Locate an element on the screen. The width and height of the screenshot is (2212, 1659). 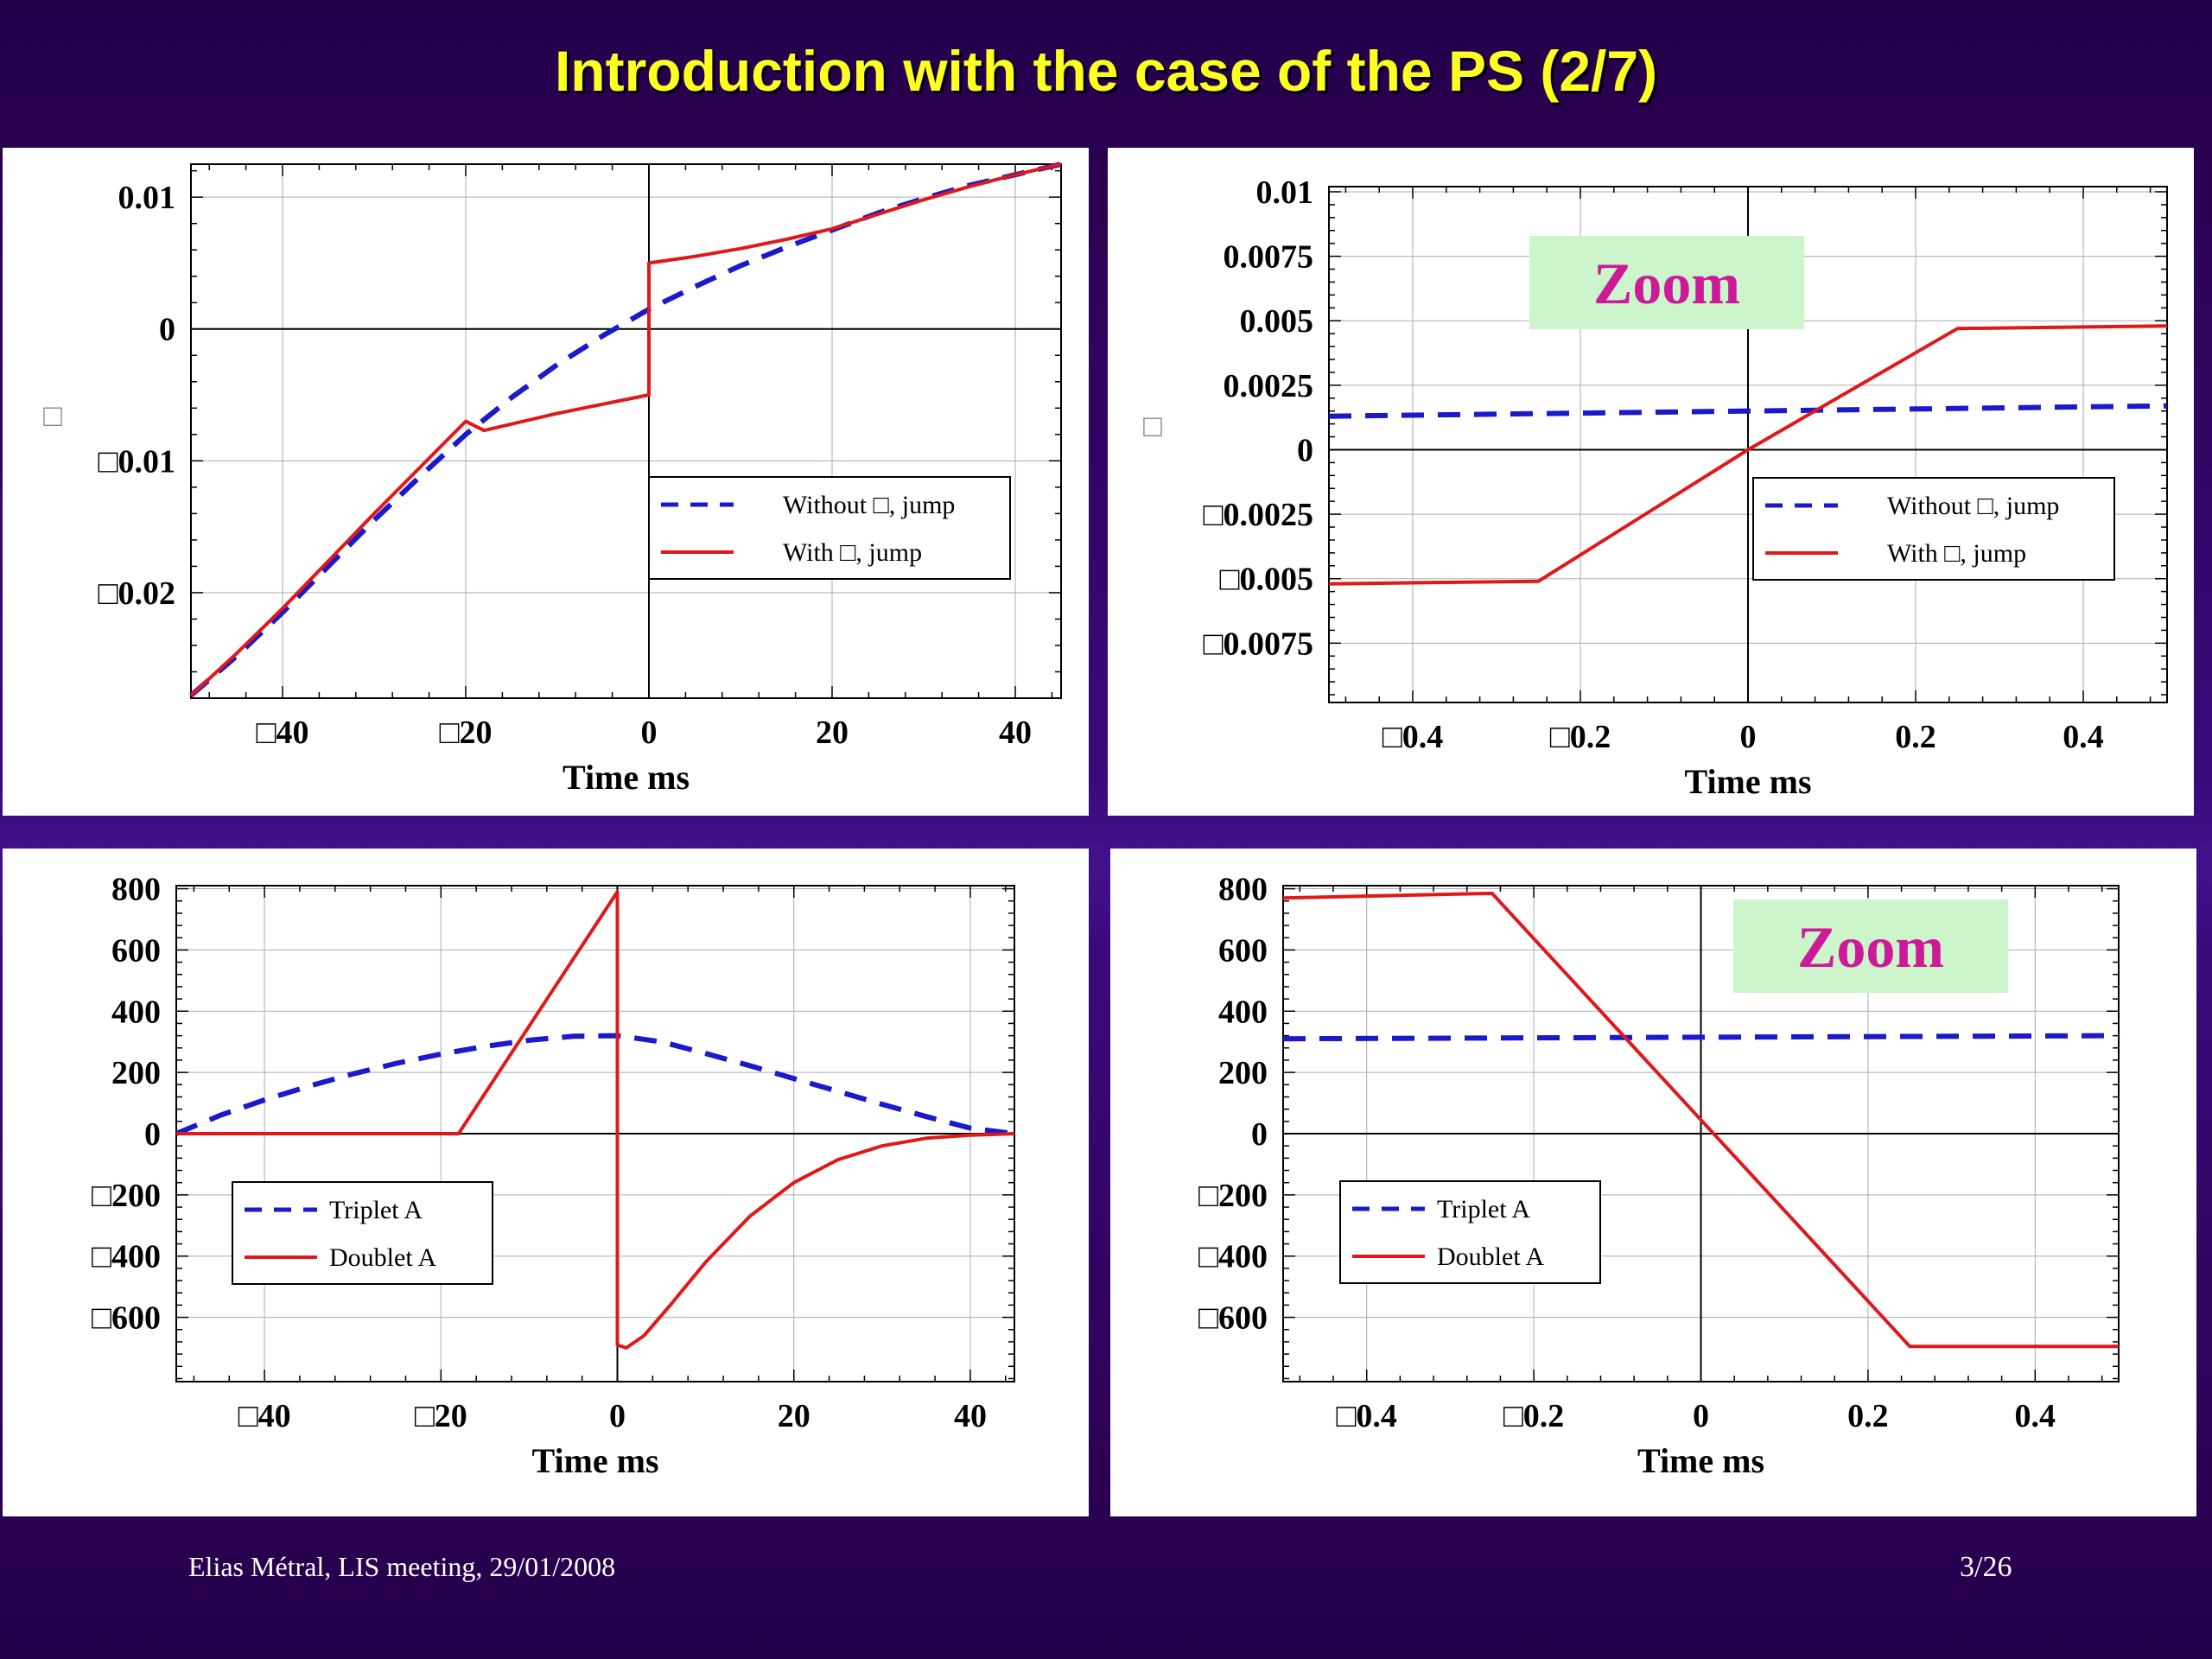
y-tick-label: 0.0025 is located at coordinates (1269, 386).